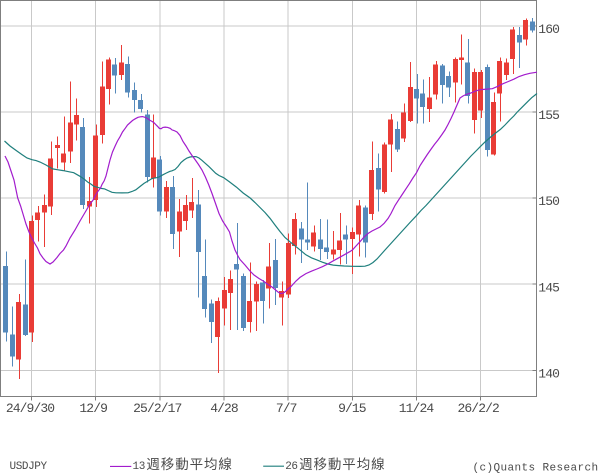 This screenshot has width=600, height=475. What do you see at coordinates (536, 469) in the screenshot?
I see `svg-text: (c)Quants Research` at bounding box center [536, 469].